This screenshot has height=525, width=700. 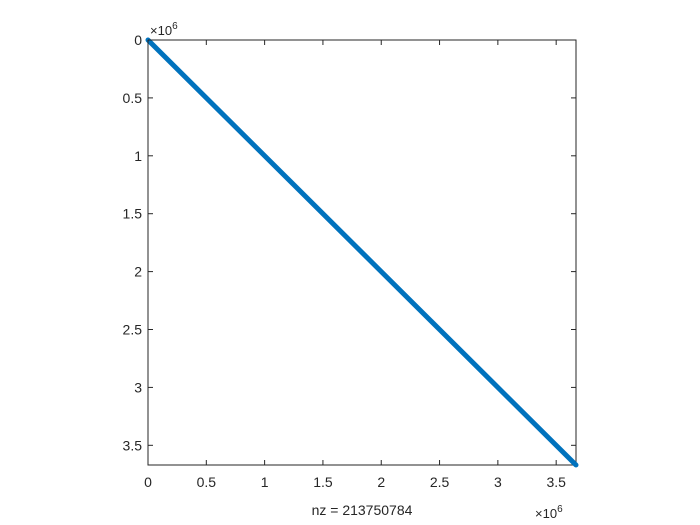 What do you see at coordinates (207, 482) in the screenshot?
I see `x-tick-label: 0.5` at bounding box center [207, 482].